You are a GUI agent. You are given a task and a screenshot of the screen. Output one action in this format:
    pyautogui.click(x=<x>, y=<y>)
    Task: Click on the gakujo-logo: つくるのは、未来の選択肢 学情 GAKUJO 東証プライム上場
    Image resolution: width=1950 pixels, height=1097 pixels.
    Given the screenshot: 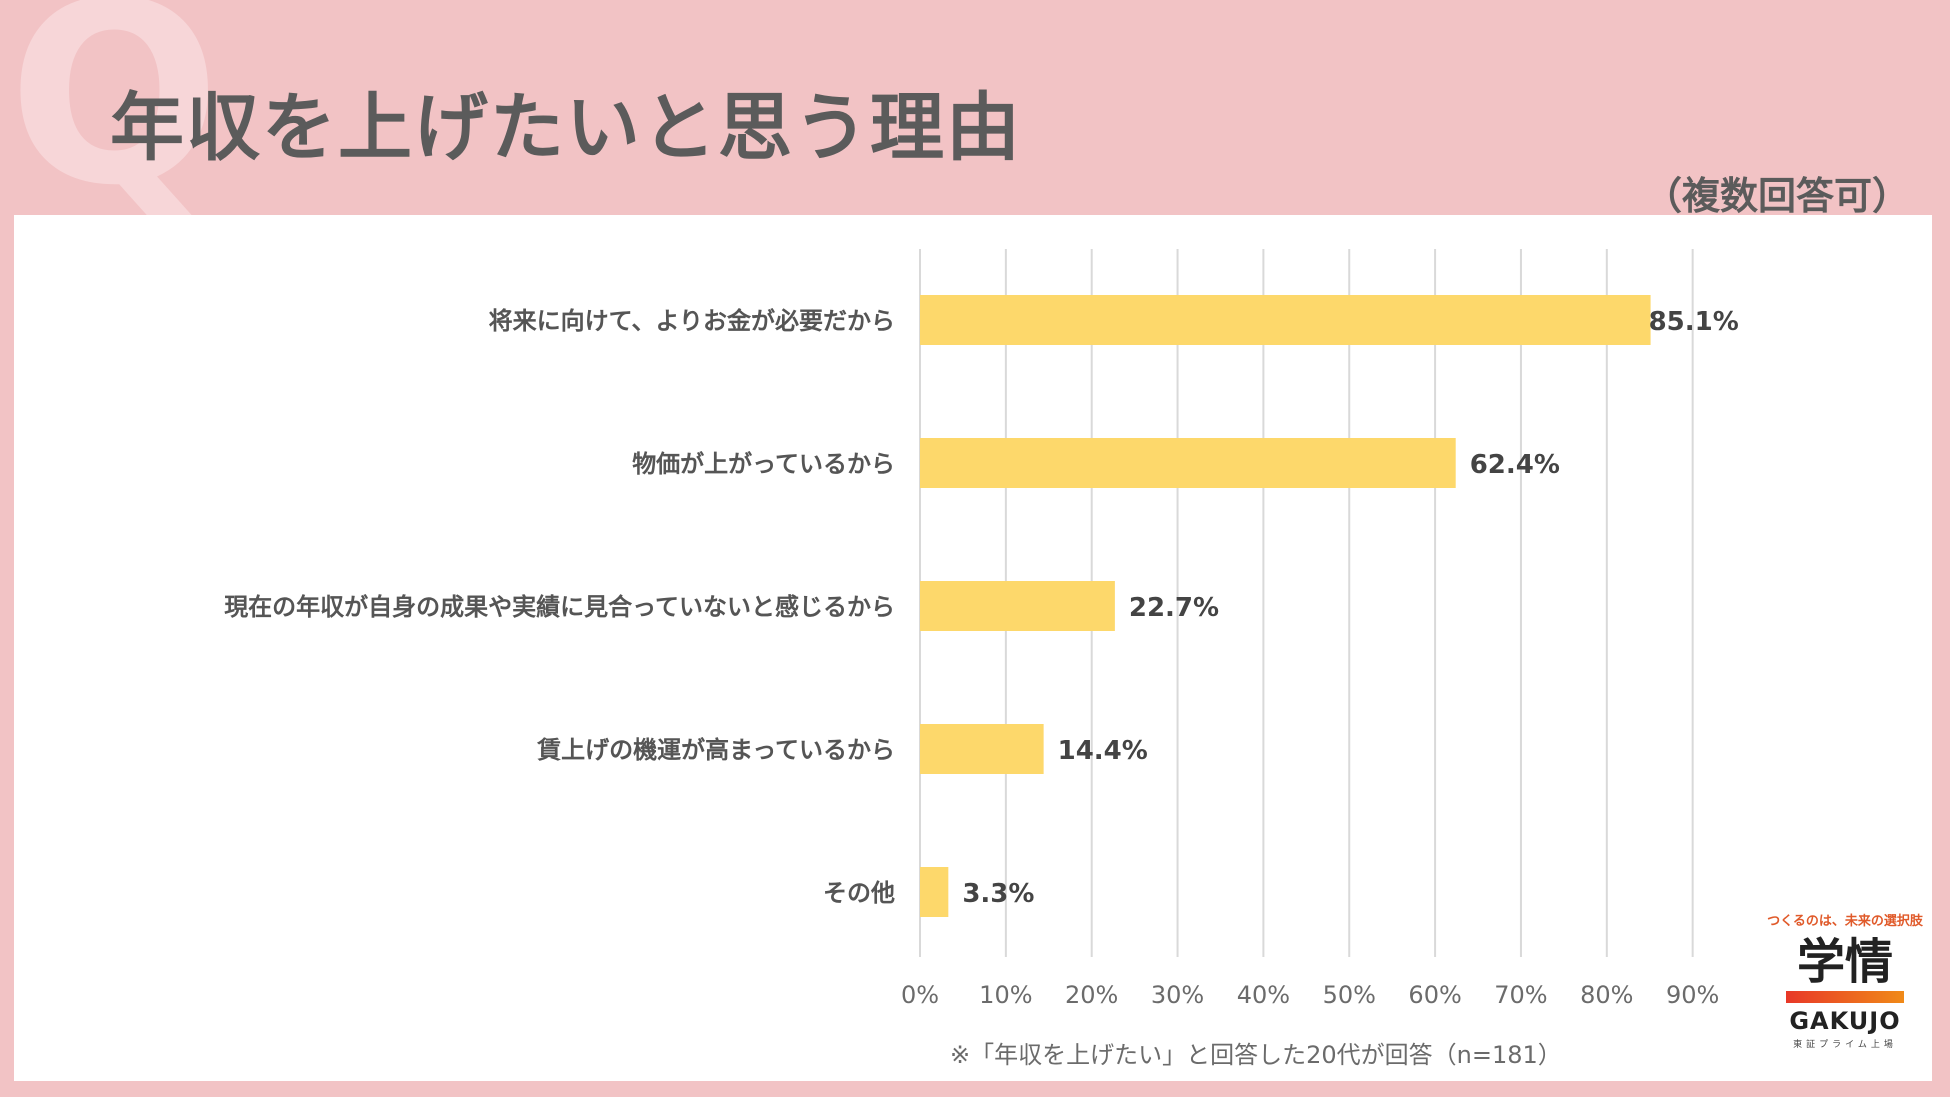 What is the action you would take?
    pyautogui.click(x=1845, y=985)
    